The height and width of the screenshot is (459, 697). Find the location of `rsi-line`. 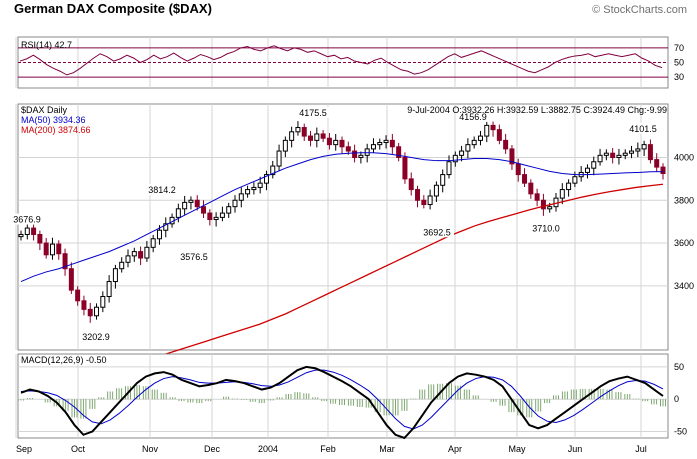

rsi-line is located at coordinates (341, 60).